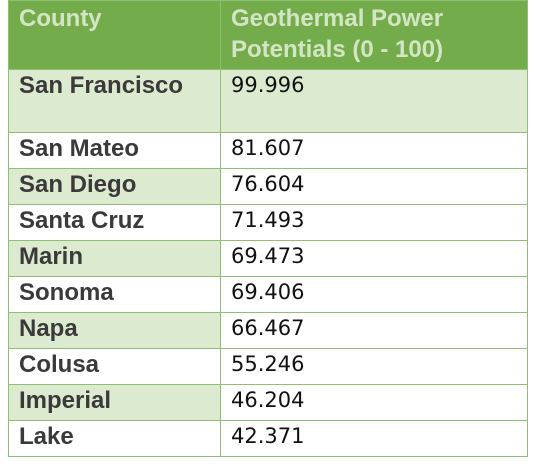  Describe the element at coordinates (374, 101) in the screenshot. I see `value-cell: 99.996` at that location.